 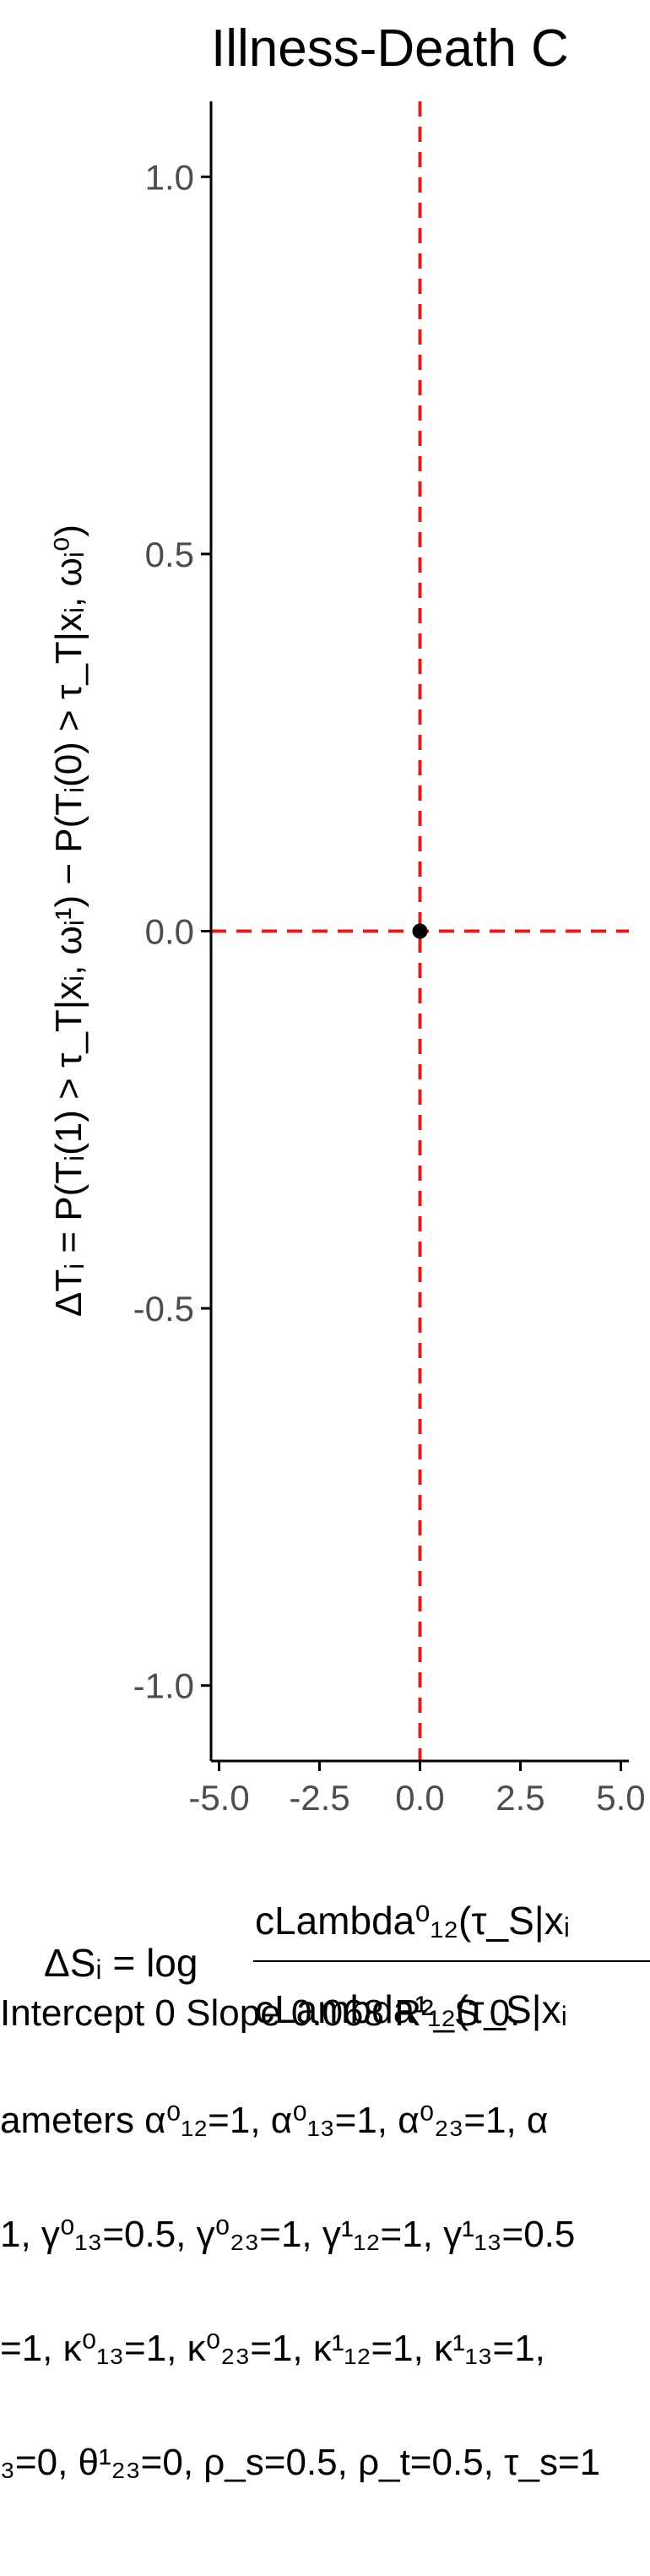 What do you see at coordinates (412, 1921) in the screenshot?
I see `x-axis-label-numerator: cLambda⁰₁₂(τ_S|xᵢ` at bounding box center [412, 1921].